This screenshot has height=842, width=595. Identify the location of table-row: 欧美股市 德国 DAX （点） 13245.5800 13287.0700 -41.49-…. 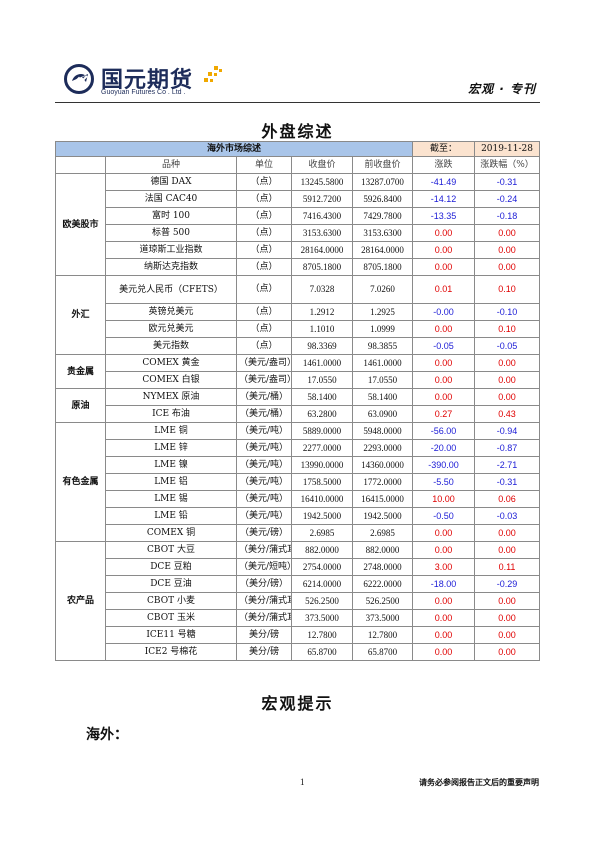
(298, 224).